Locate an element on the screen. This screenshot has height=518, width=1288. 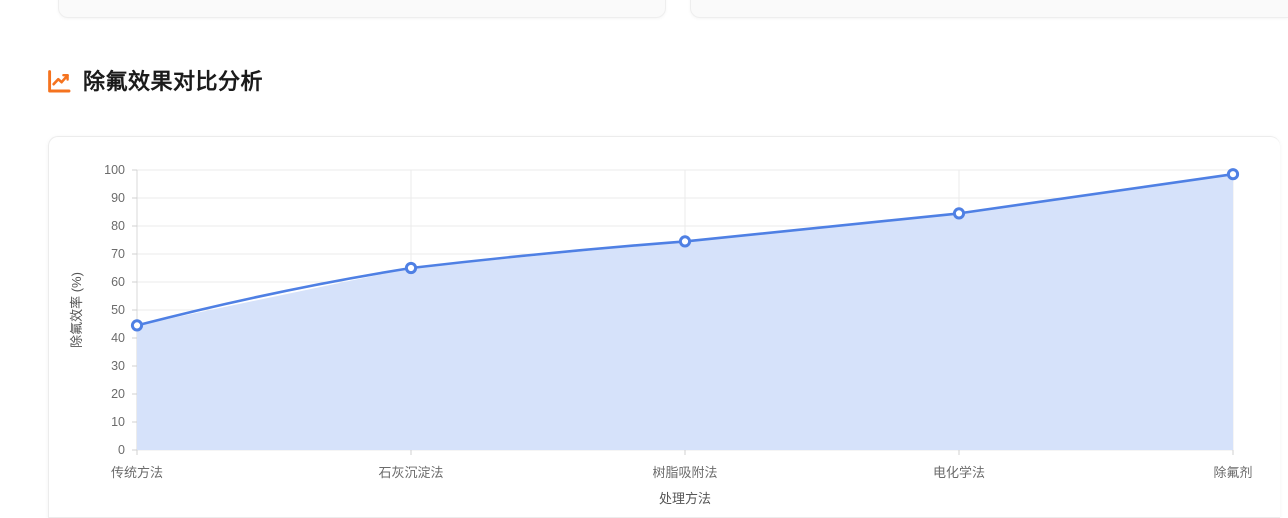
y-axis-tick-labels: 100 90 80 70 60 50 40 30 20 10 0 is located at coordinates (114, 310).